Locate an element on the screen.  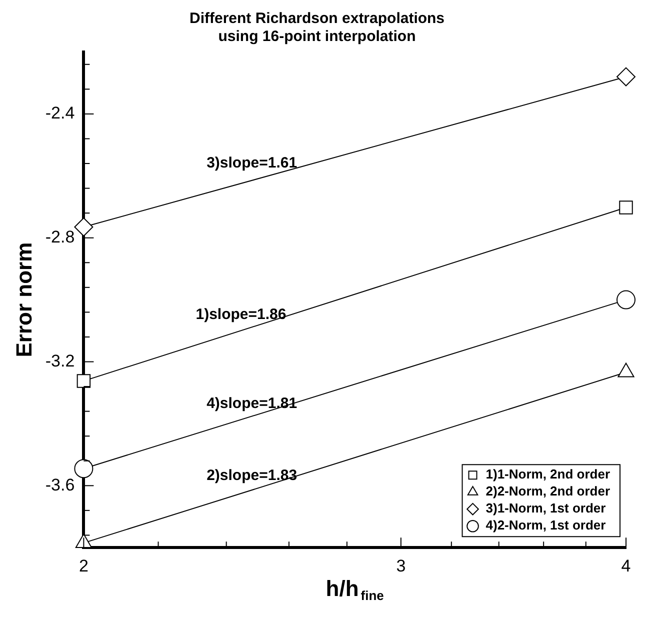
y-tick-label: -2.4 is located at coordinates (60, 113).